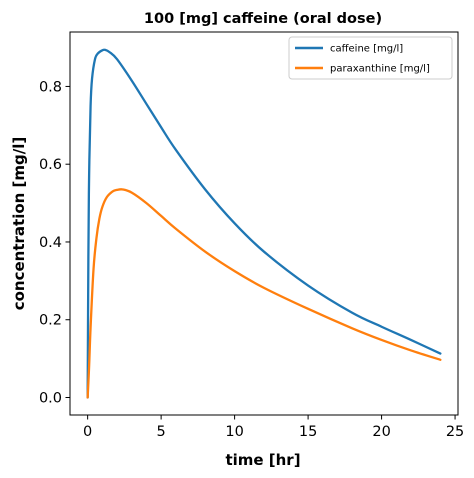 Image resolution: width=474 pixels, height=478 pixels. Describe the element at coordinates (366, 49) in the screenshot. I see `legend-label-caffeine: caffeine [mg/l]` at that location.